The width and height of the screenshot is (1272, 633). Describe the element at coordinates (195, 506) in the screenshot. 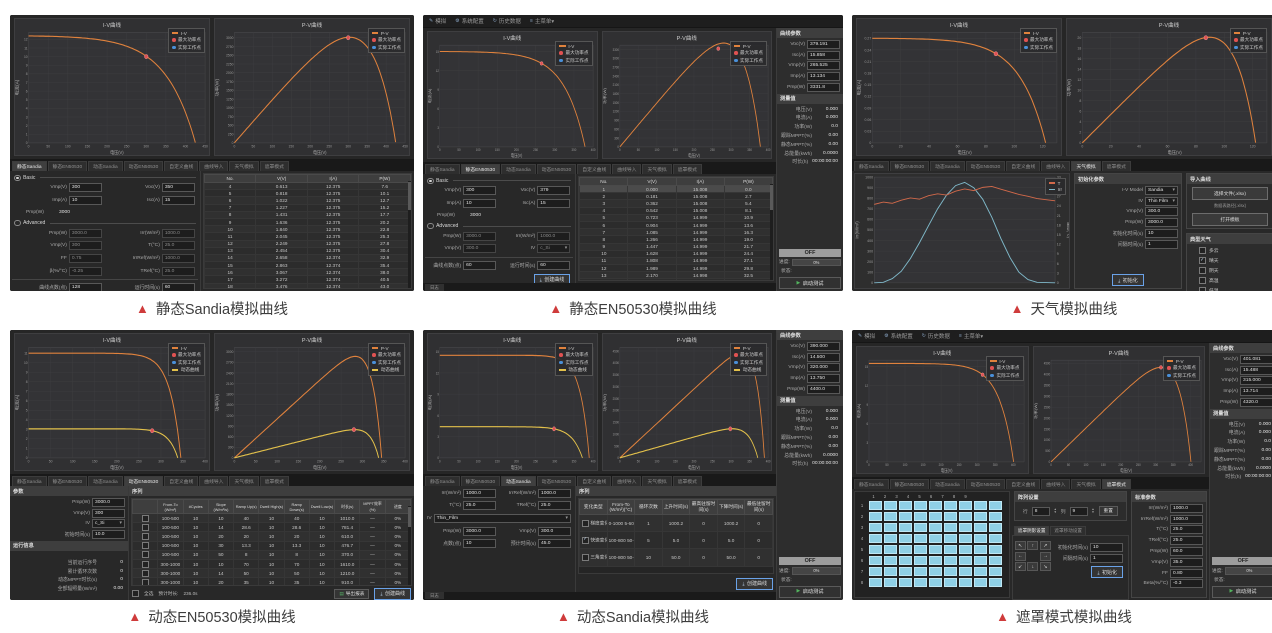

I see `column-header: #Cycles` at that location.